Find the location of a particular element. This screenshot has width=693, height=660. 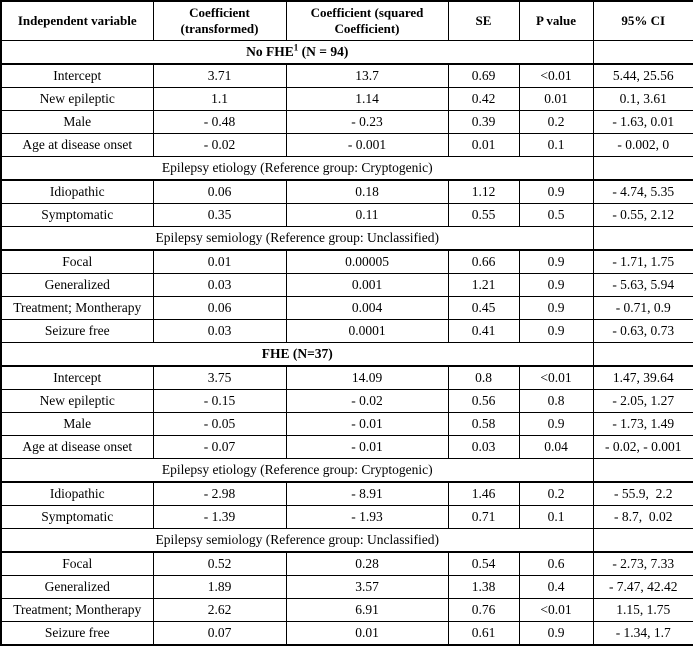

cell-coef-transformed: 0.06 is located at coordinates (219, 191).